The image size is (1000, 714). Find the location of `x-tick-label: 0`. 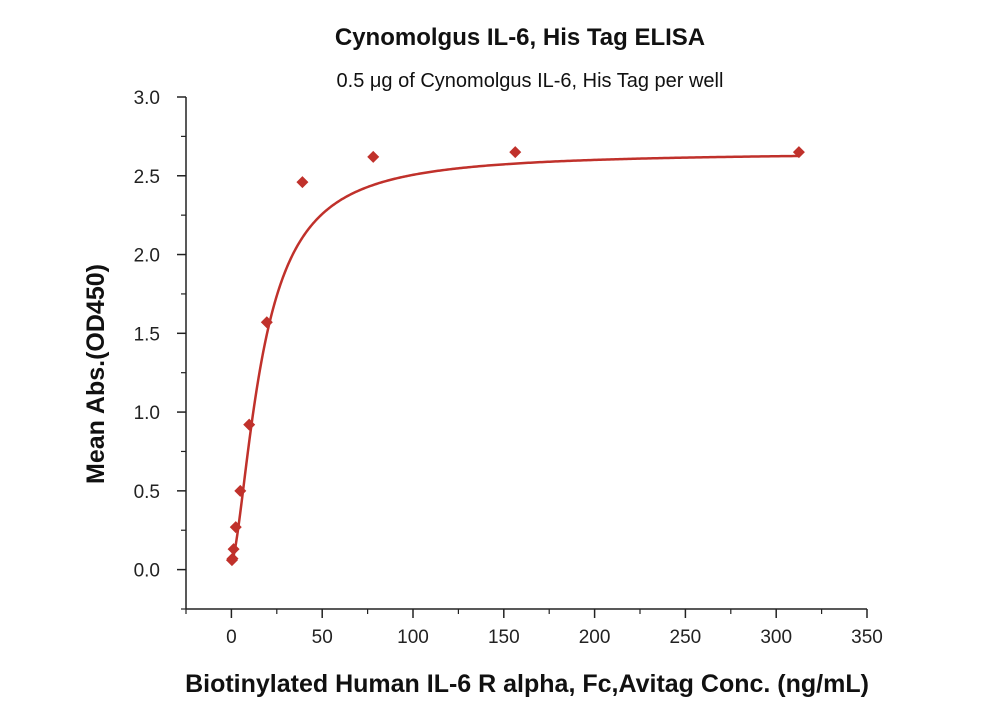

x-tick-label: 0 is located at coordinates (231, 637).